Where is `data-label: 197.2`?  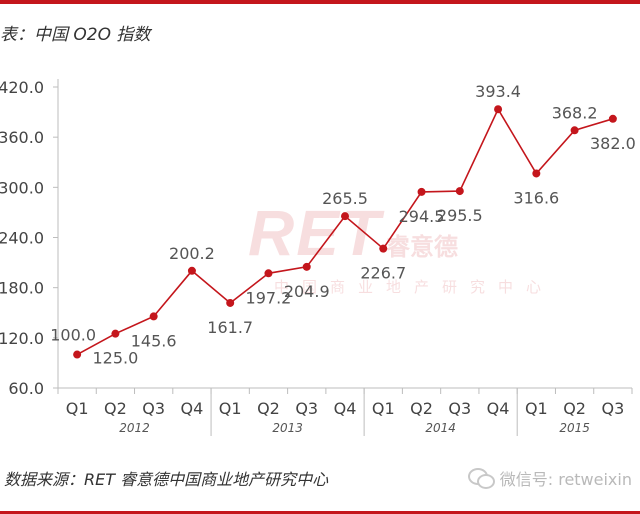
data-label: 197.2 is located at coordinates (269, 297).